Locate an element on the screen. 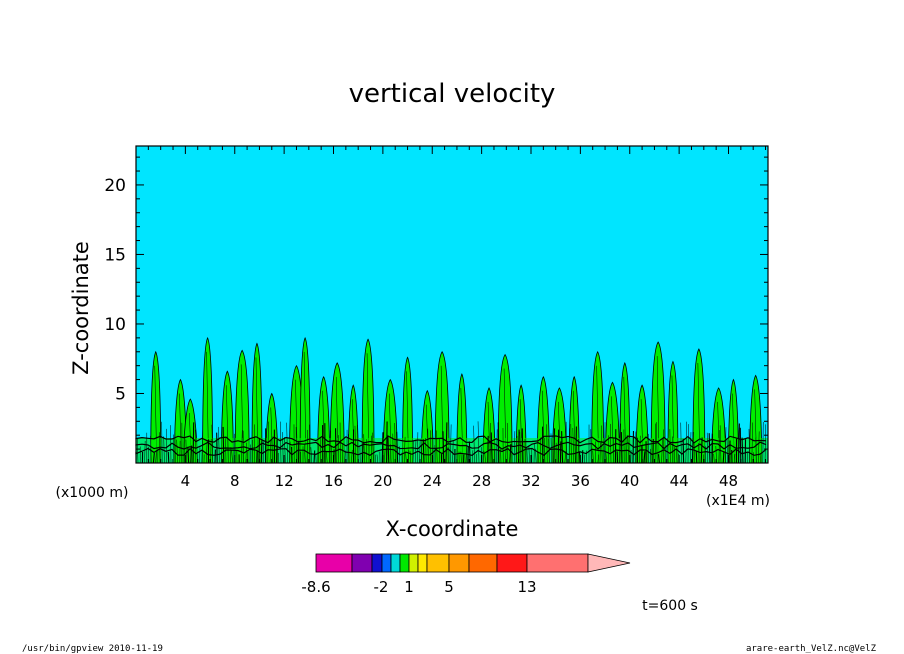 This screenshot has height=654, width=904. chart-title: vertical velocity is located at coordinates (452, 94).